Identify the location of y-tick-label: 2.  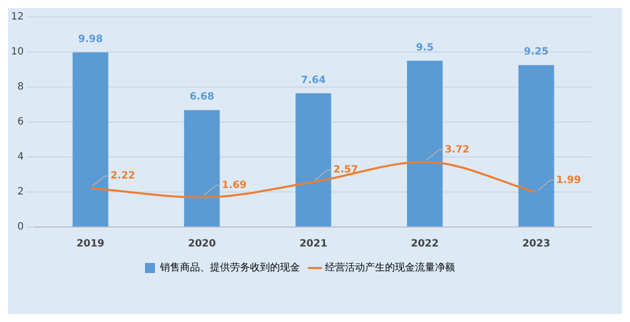
(20, 192).